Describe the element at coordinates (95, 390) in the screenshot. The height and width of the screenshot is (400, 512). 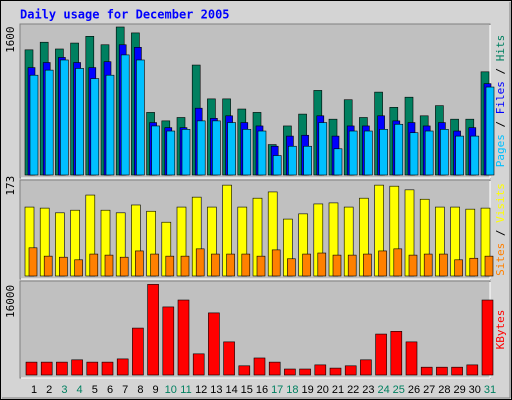
I see `x-tick-label: 5` at that location.